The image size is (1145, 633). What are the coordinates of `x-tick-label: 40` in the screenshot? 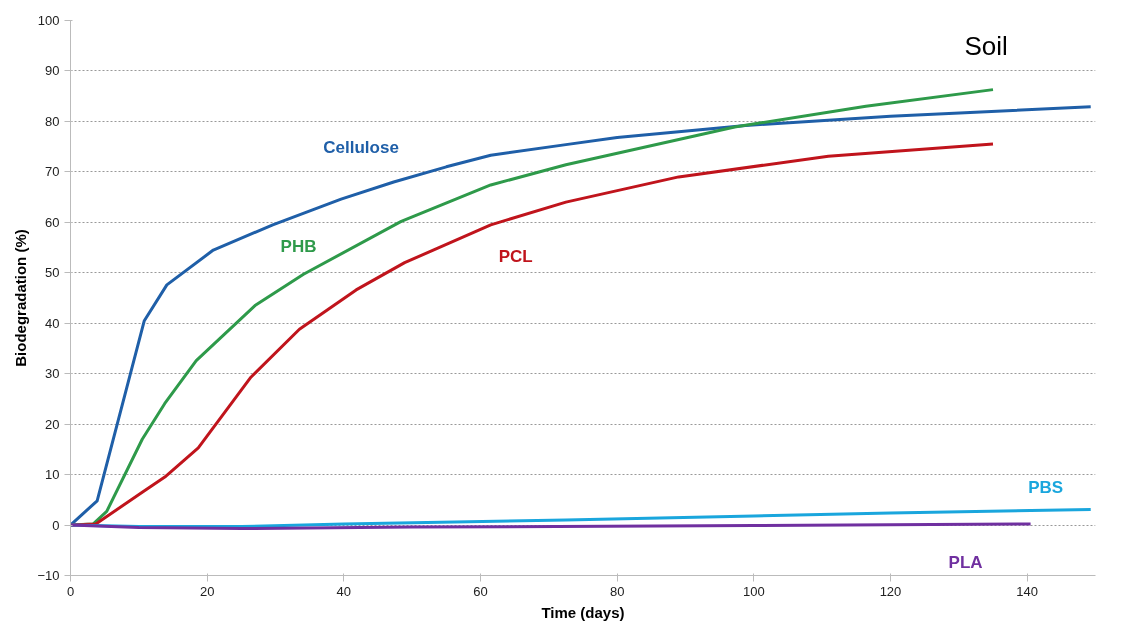 It's located at (344, 591).